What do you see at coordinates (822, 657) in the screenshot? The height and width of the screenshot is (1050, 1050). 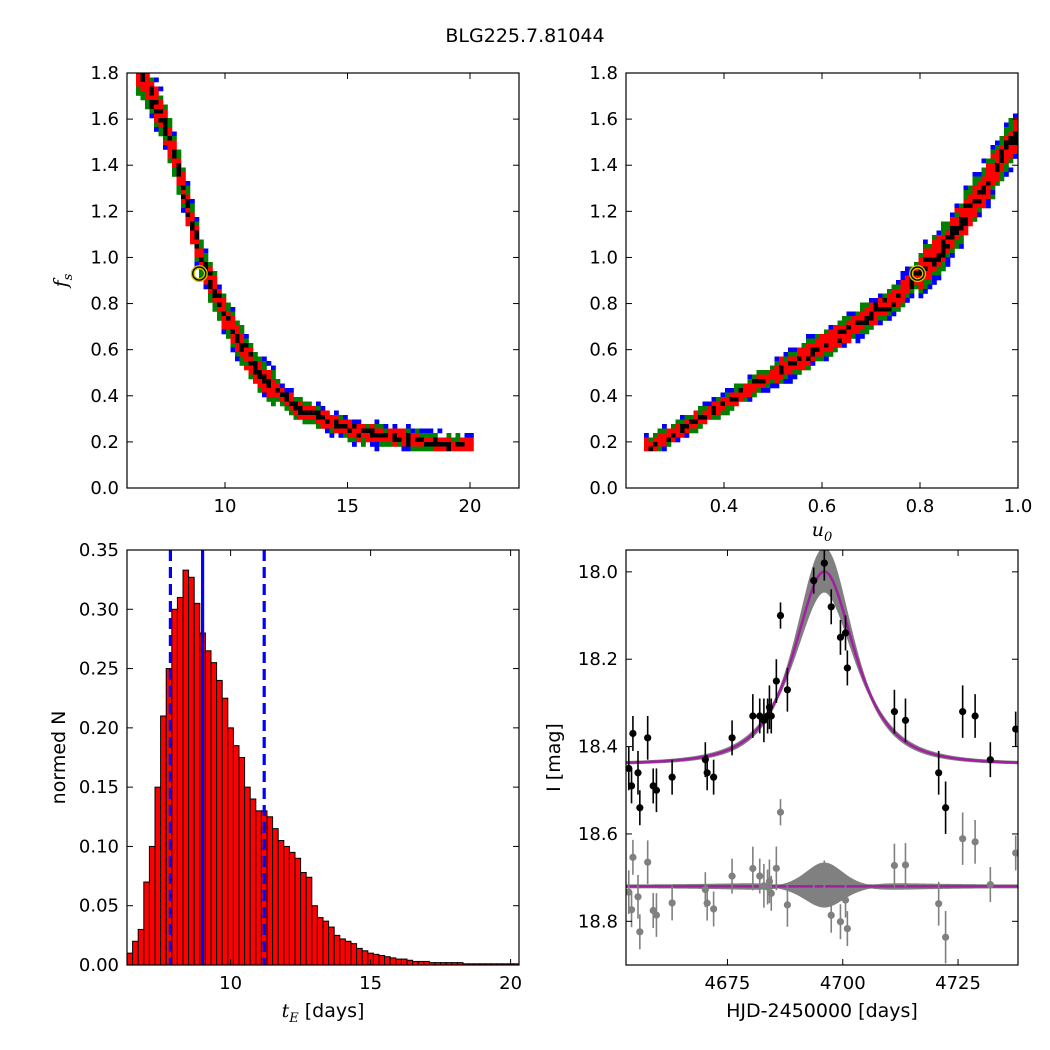 I see `p3-model-envelope` at bounding box center [822, 657].